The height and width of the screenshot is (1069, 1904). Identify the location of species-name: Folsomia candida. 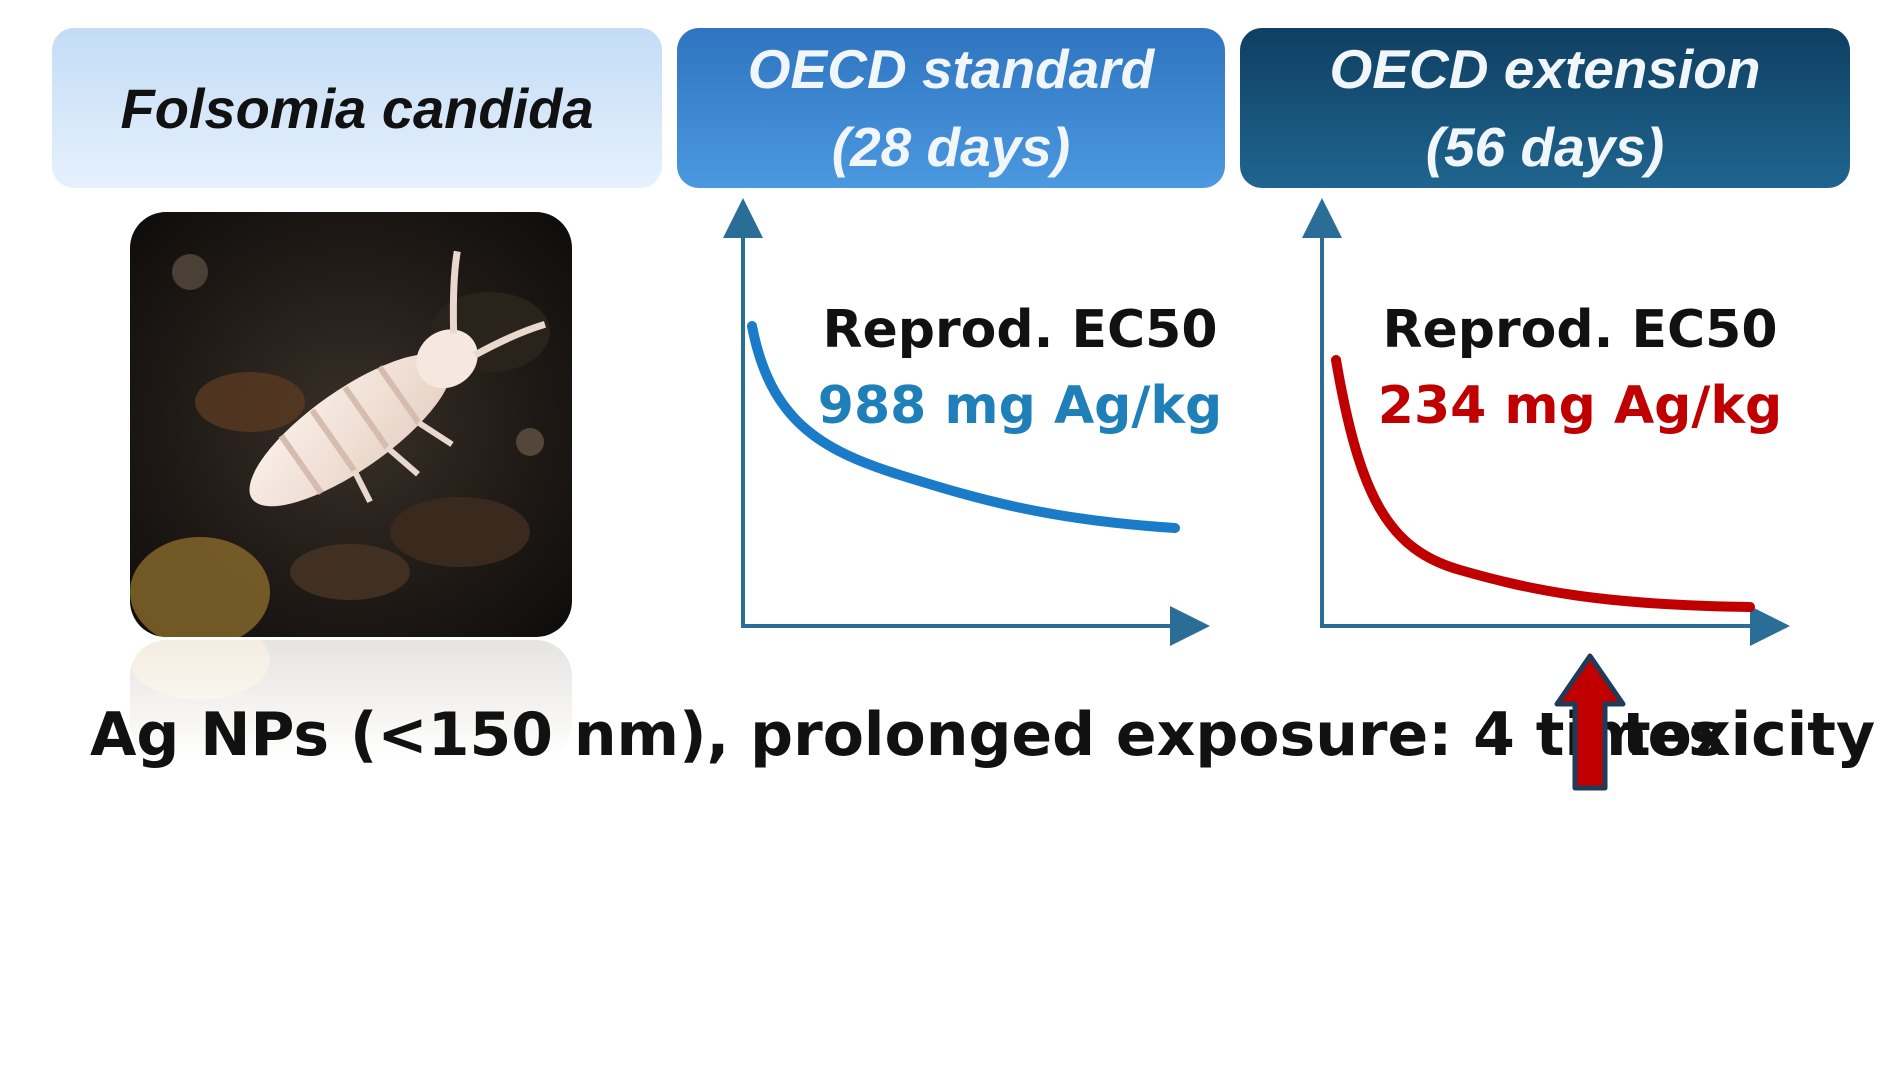
(357, 108).